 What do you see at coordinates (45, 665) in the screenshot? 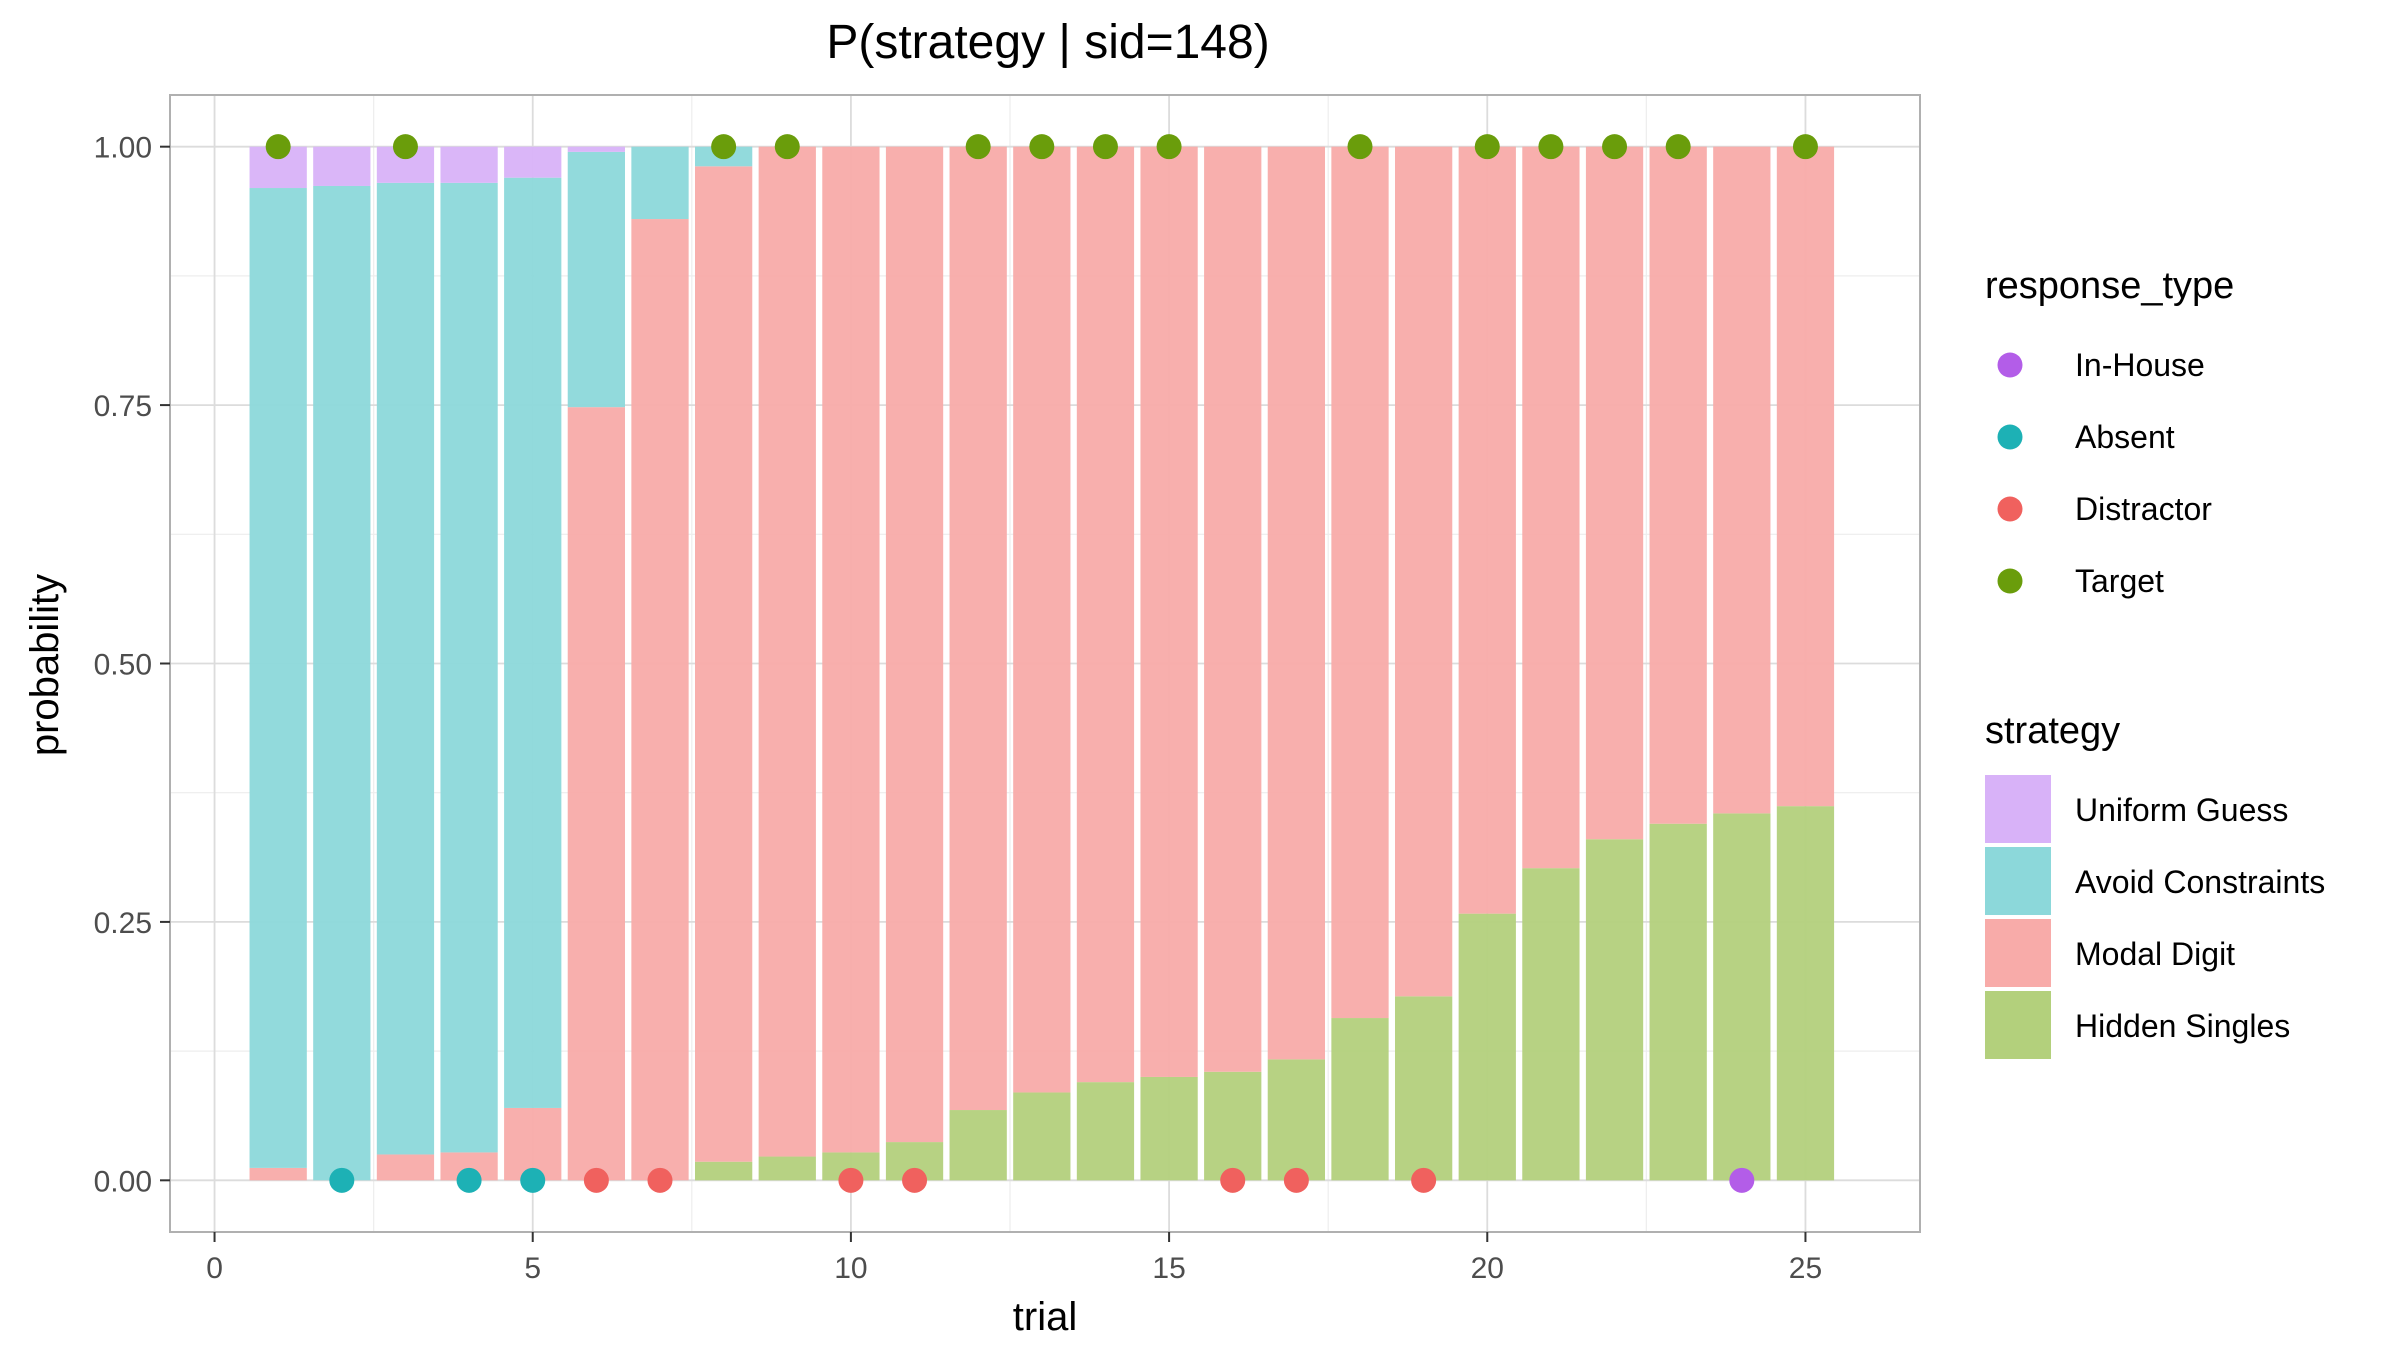
I see `y-axis-label: probability` at bounding box center [45, 665].